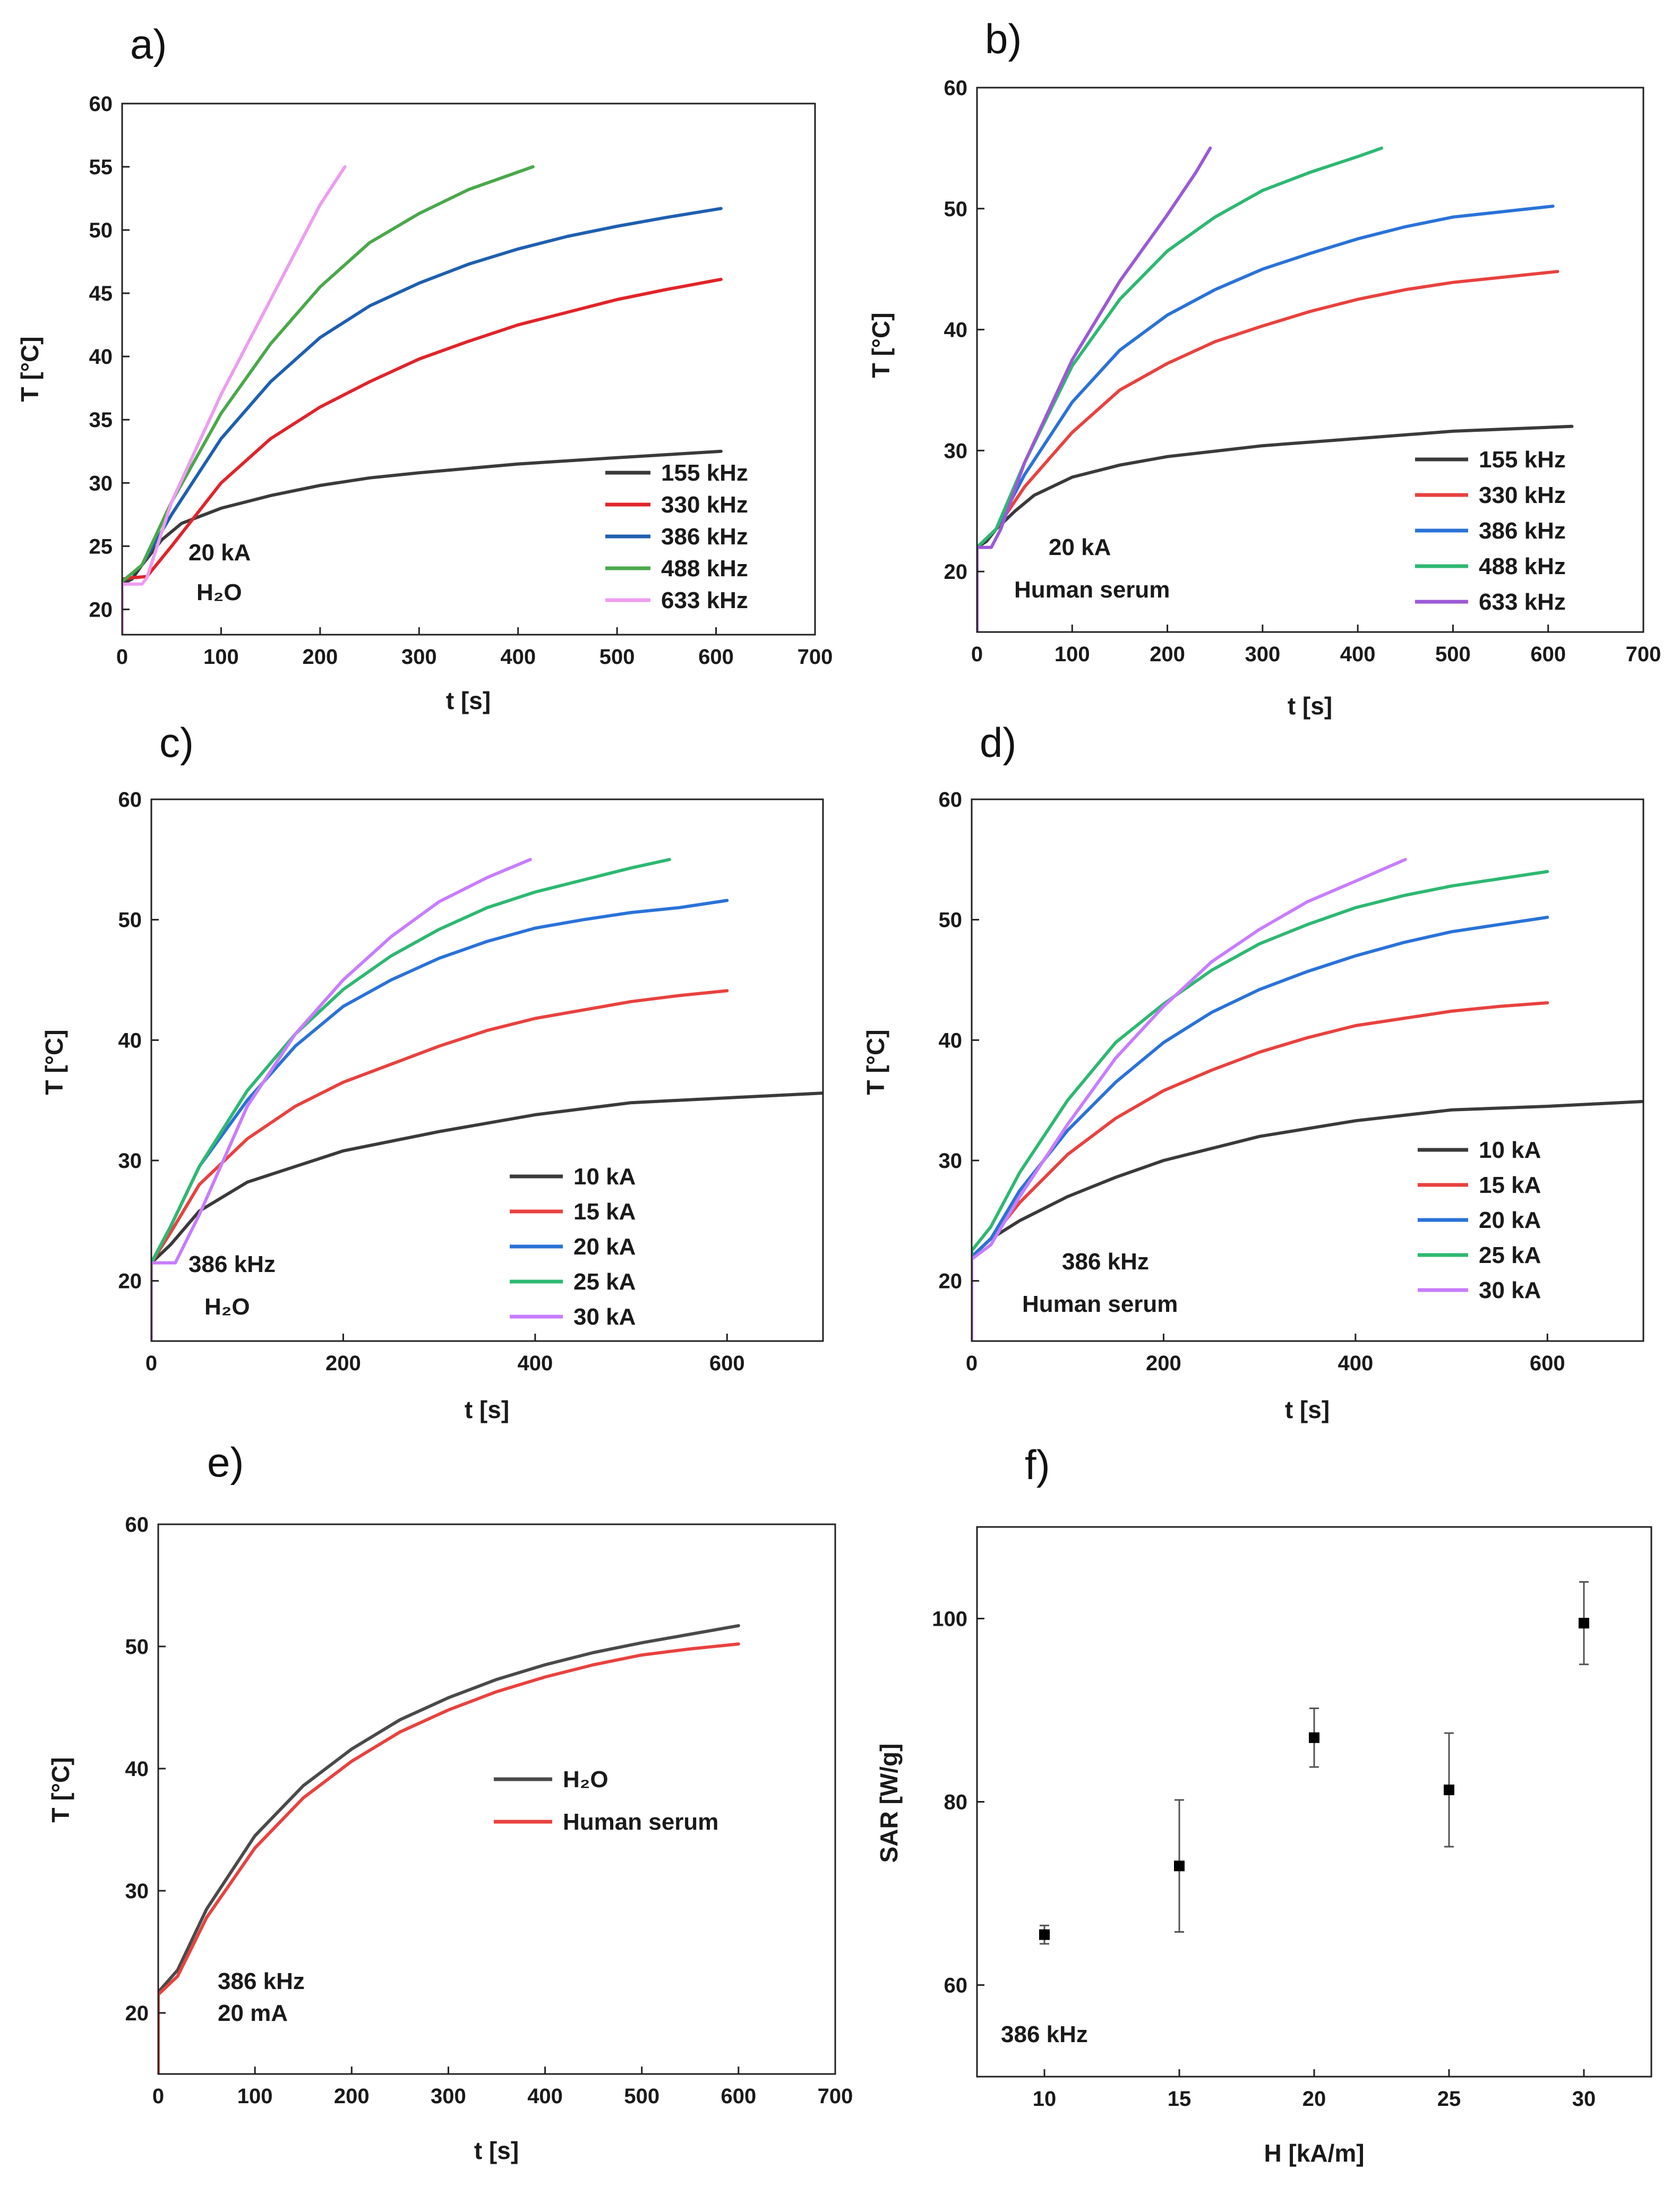 The height and width of the screenshot is (2185, 1680). What do you see at coordinates (176, 743) in the screenshot?
I see `panel-label-c: c)` at bounding box center [176, 743].